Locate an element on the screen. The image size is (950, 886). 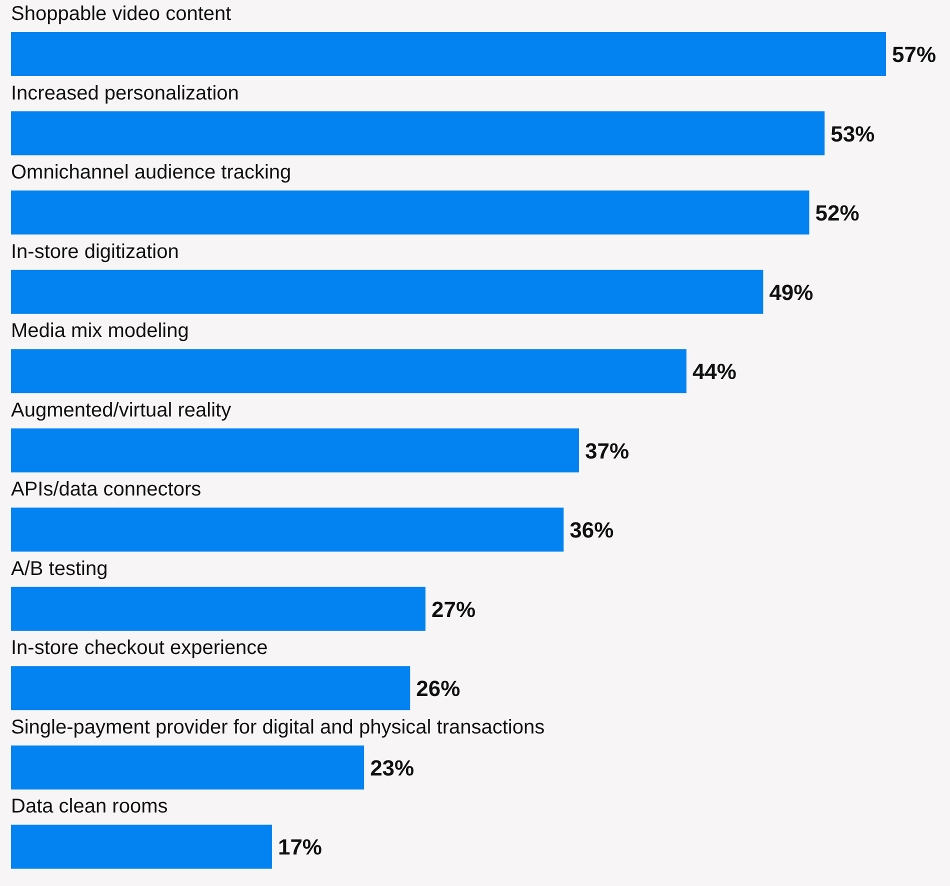
data-label: 37% is located at coordinates (607, 451).